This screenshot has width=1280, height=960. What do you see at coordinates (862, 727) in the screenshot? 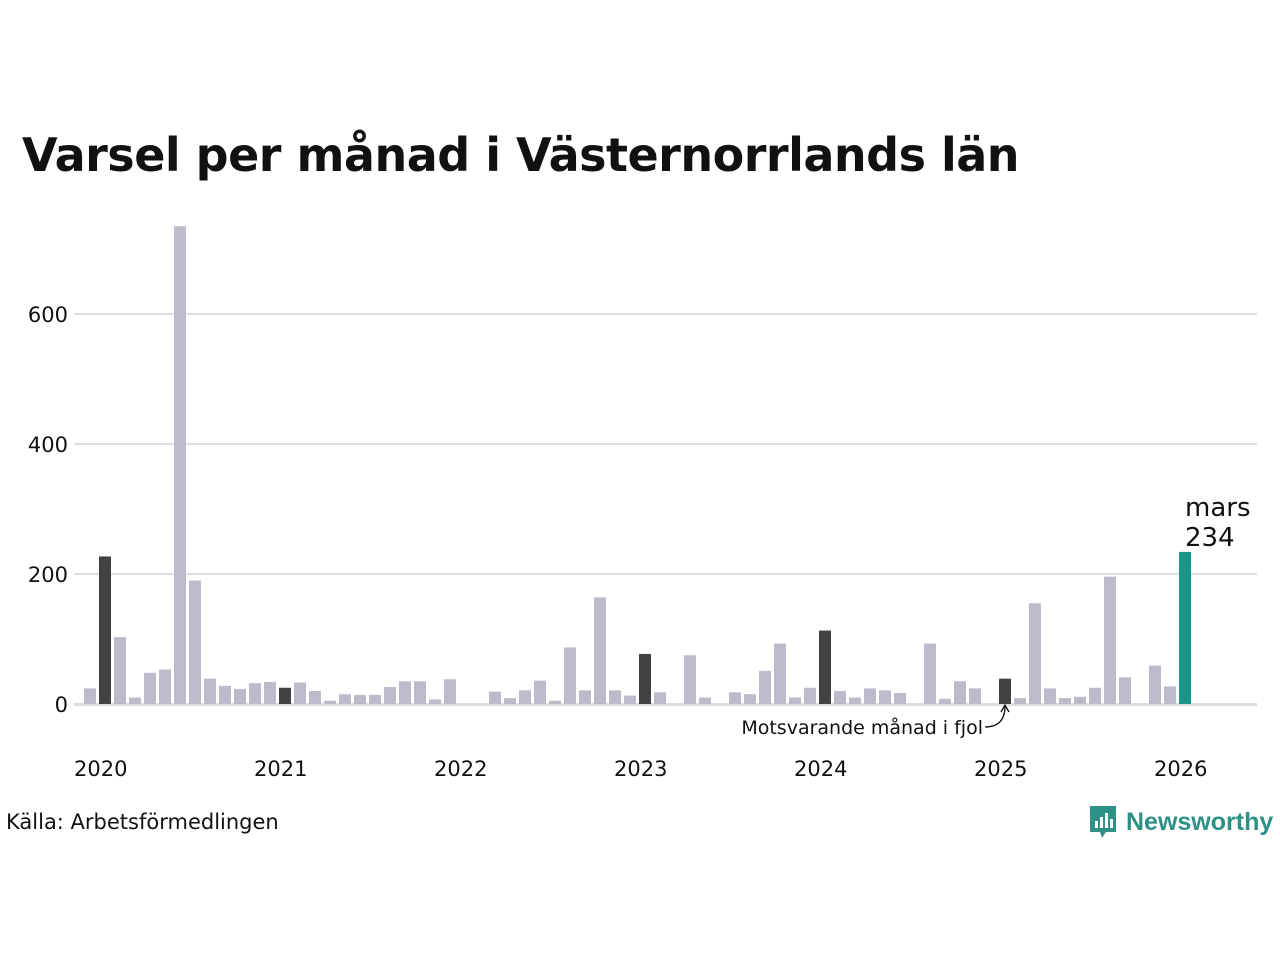
I see `previous-year-annotation: Motsvarande månad i fjol` at bounding box center [862, 727].